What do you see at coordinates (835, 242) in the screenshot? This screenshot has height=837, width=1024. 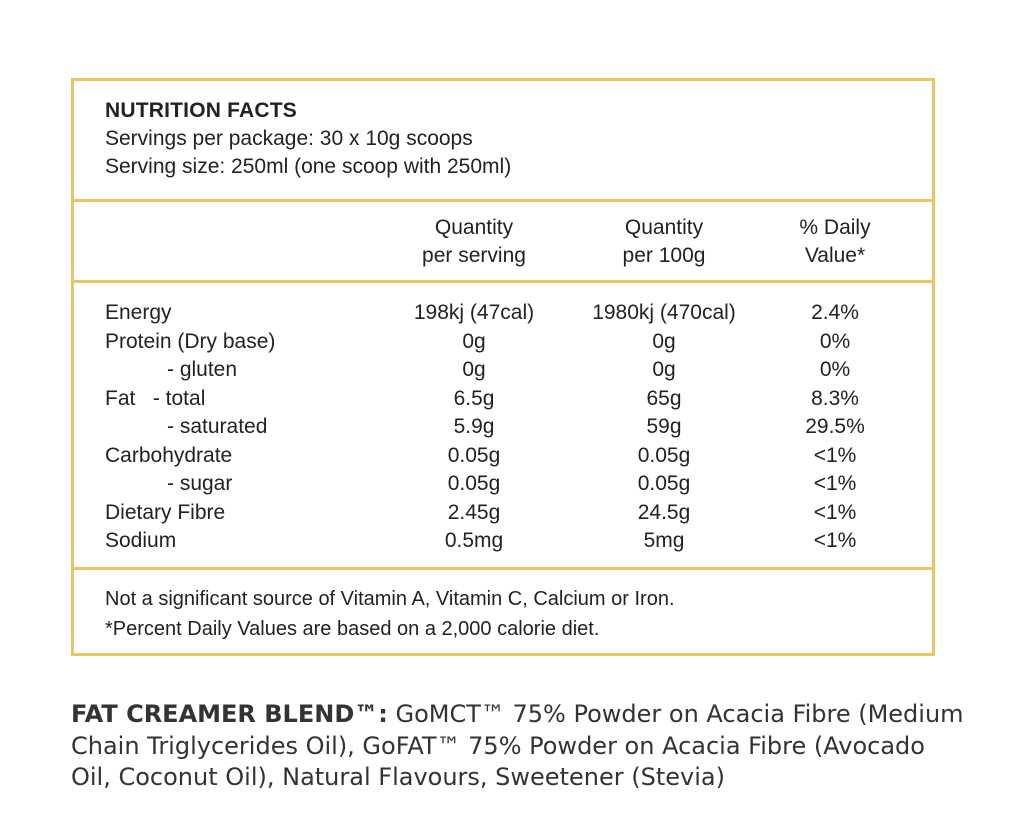 I see `column-header-daily-value: % Daily Value*` at bounding box center [835, 242].